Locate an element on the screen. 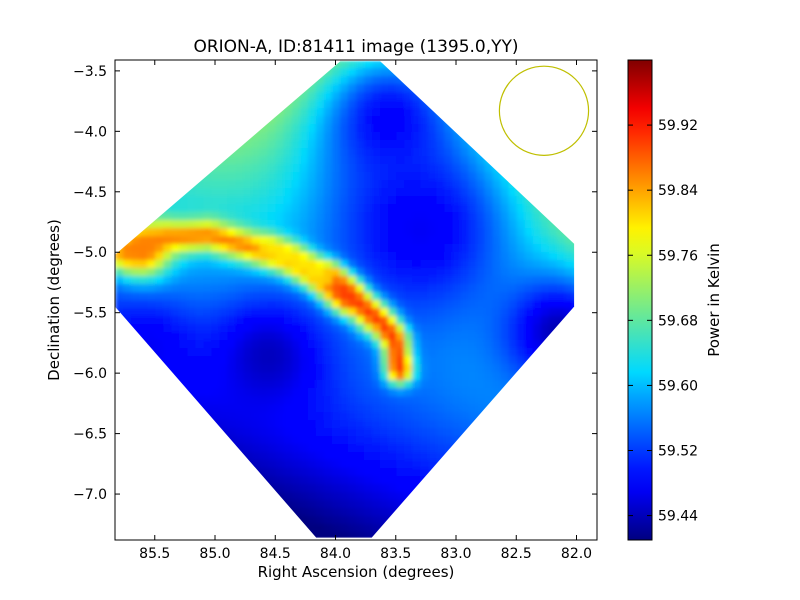 Image resolution: width=800 pixels, height=600 pixels. y-tick-label: −4.5 is located at coordinates (90, 193).